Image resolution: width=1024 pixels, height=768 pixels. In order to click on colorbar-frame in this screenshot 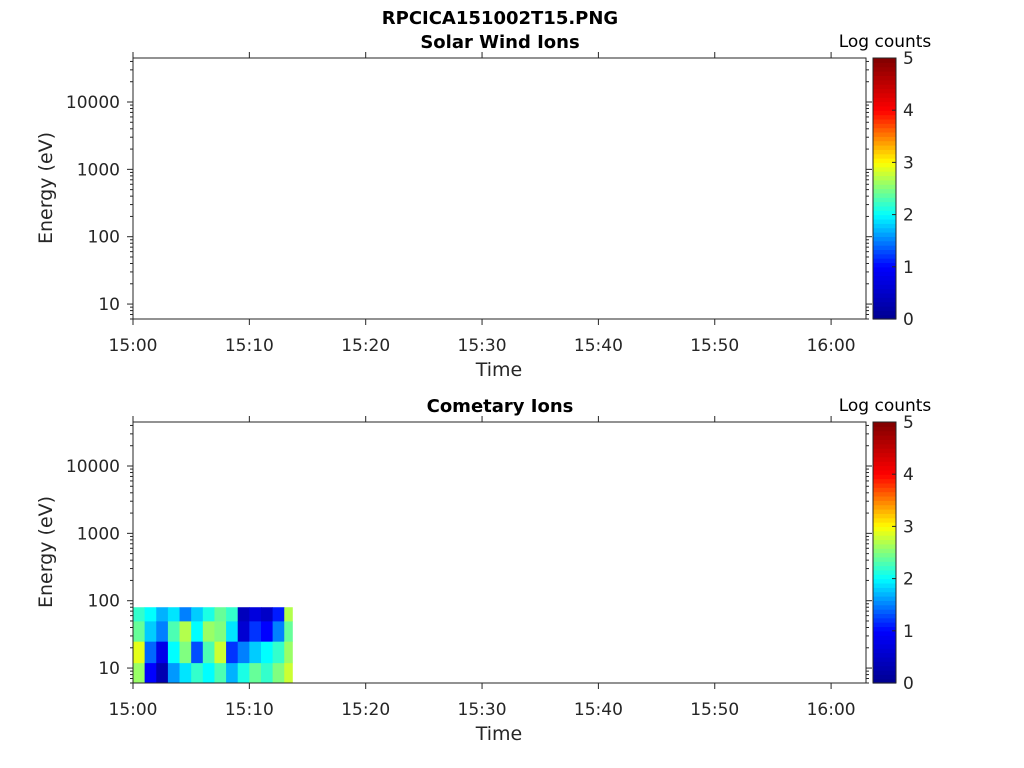, I will do `click(884, 552)`.